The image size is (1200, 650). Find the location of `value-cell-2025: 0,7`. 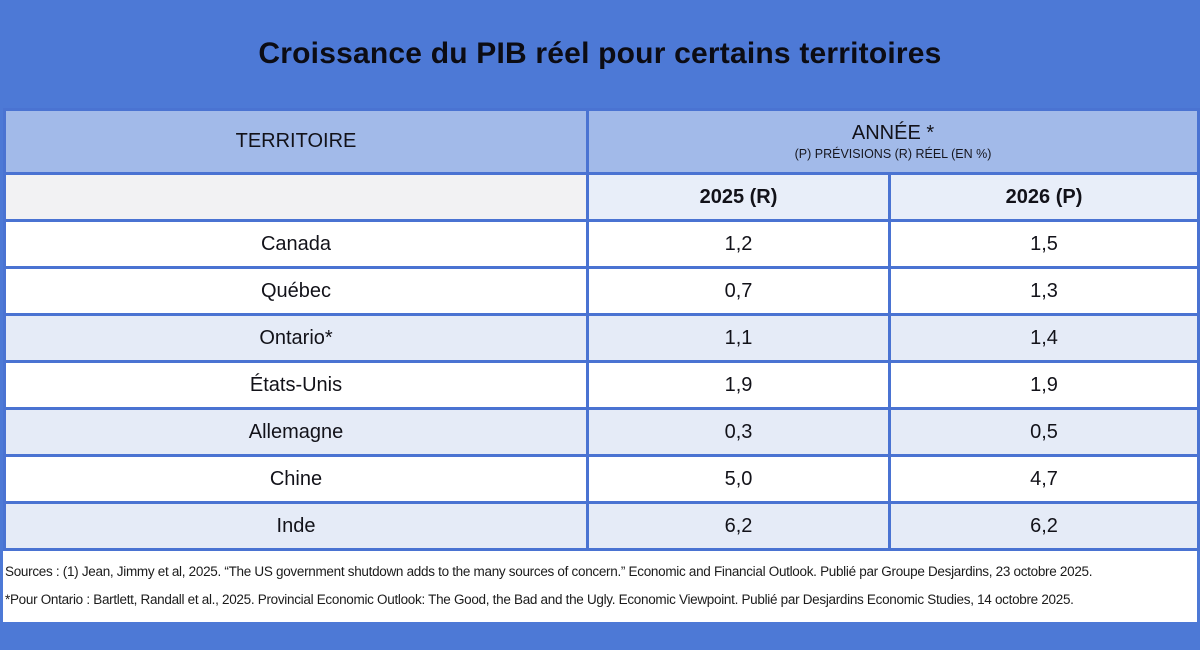

value-cell-2025: 0,7 is located at coordinates (738, 291).